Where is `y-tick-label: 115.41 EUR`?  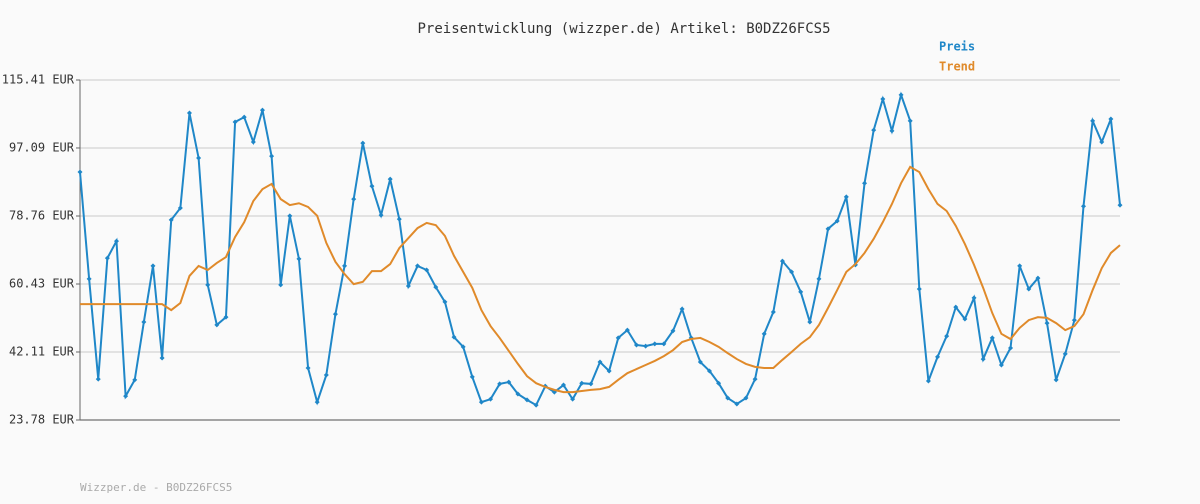
y-tick-label: 115.41 EUR is located at coordinates (38, 80).